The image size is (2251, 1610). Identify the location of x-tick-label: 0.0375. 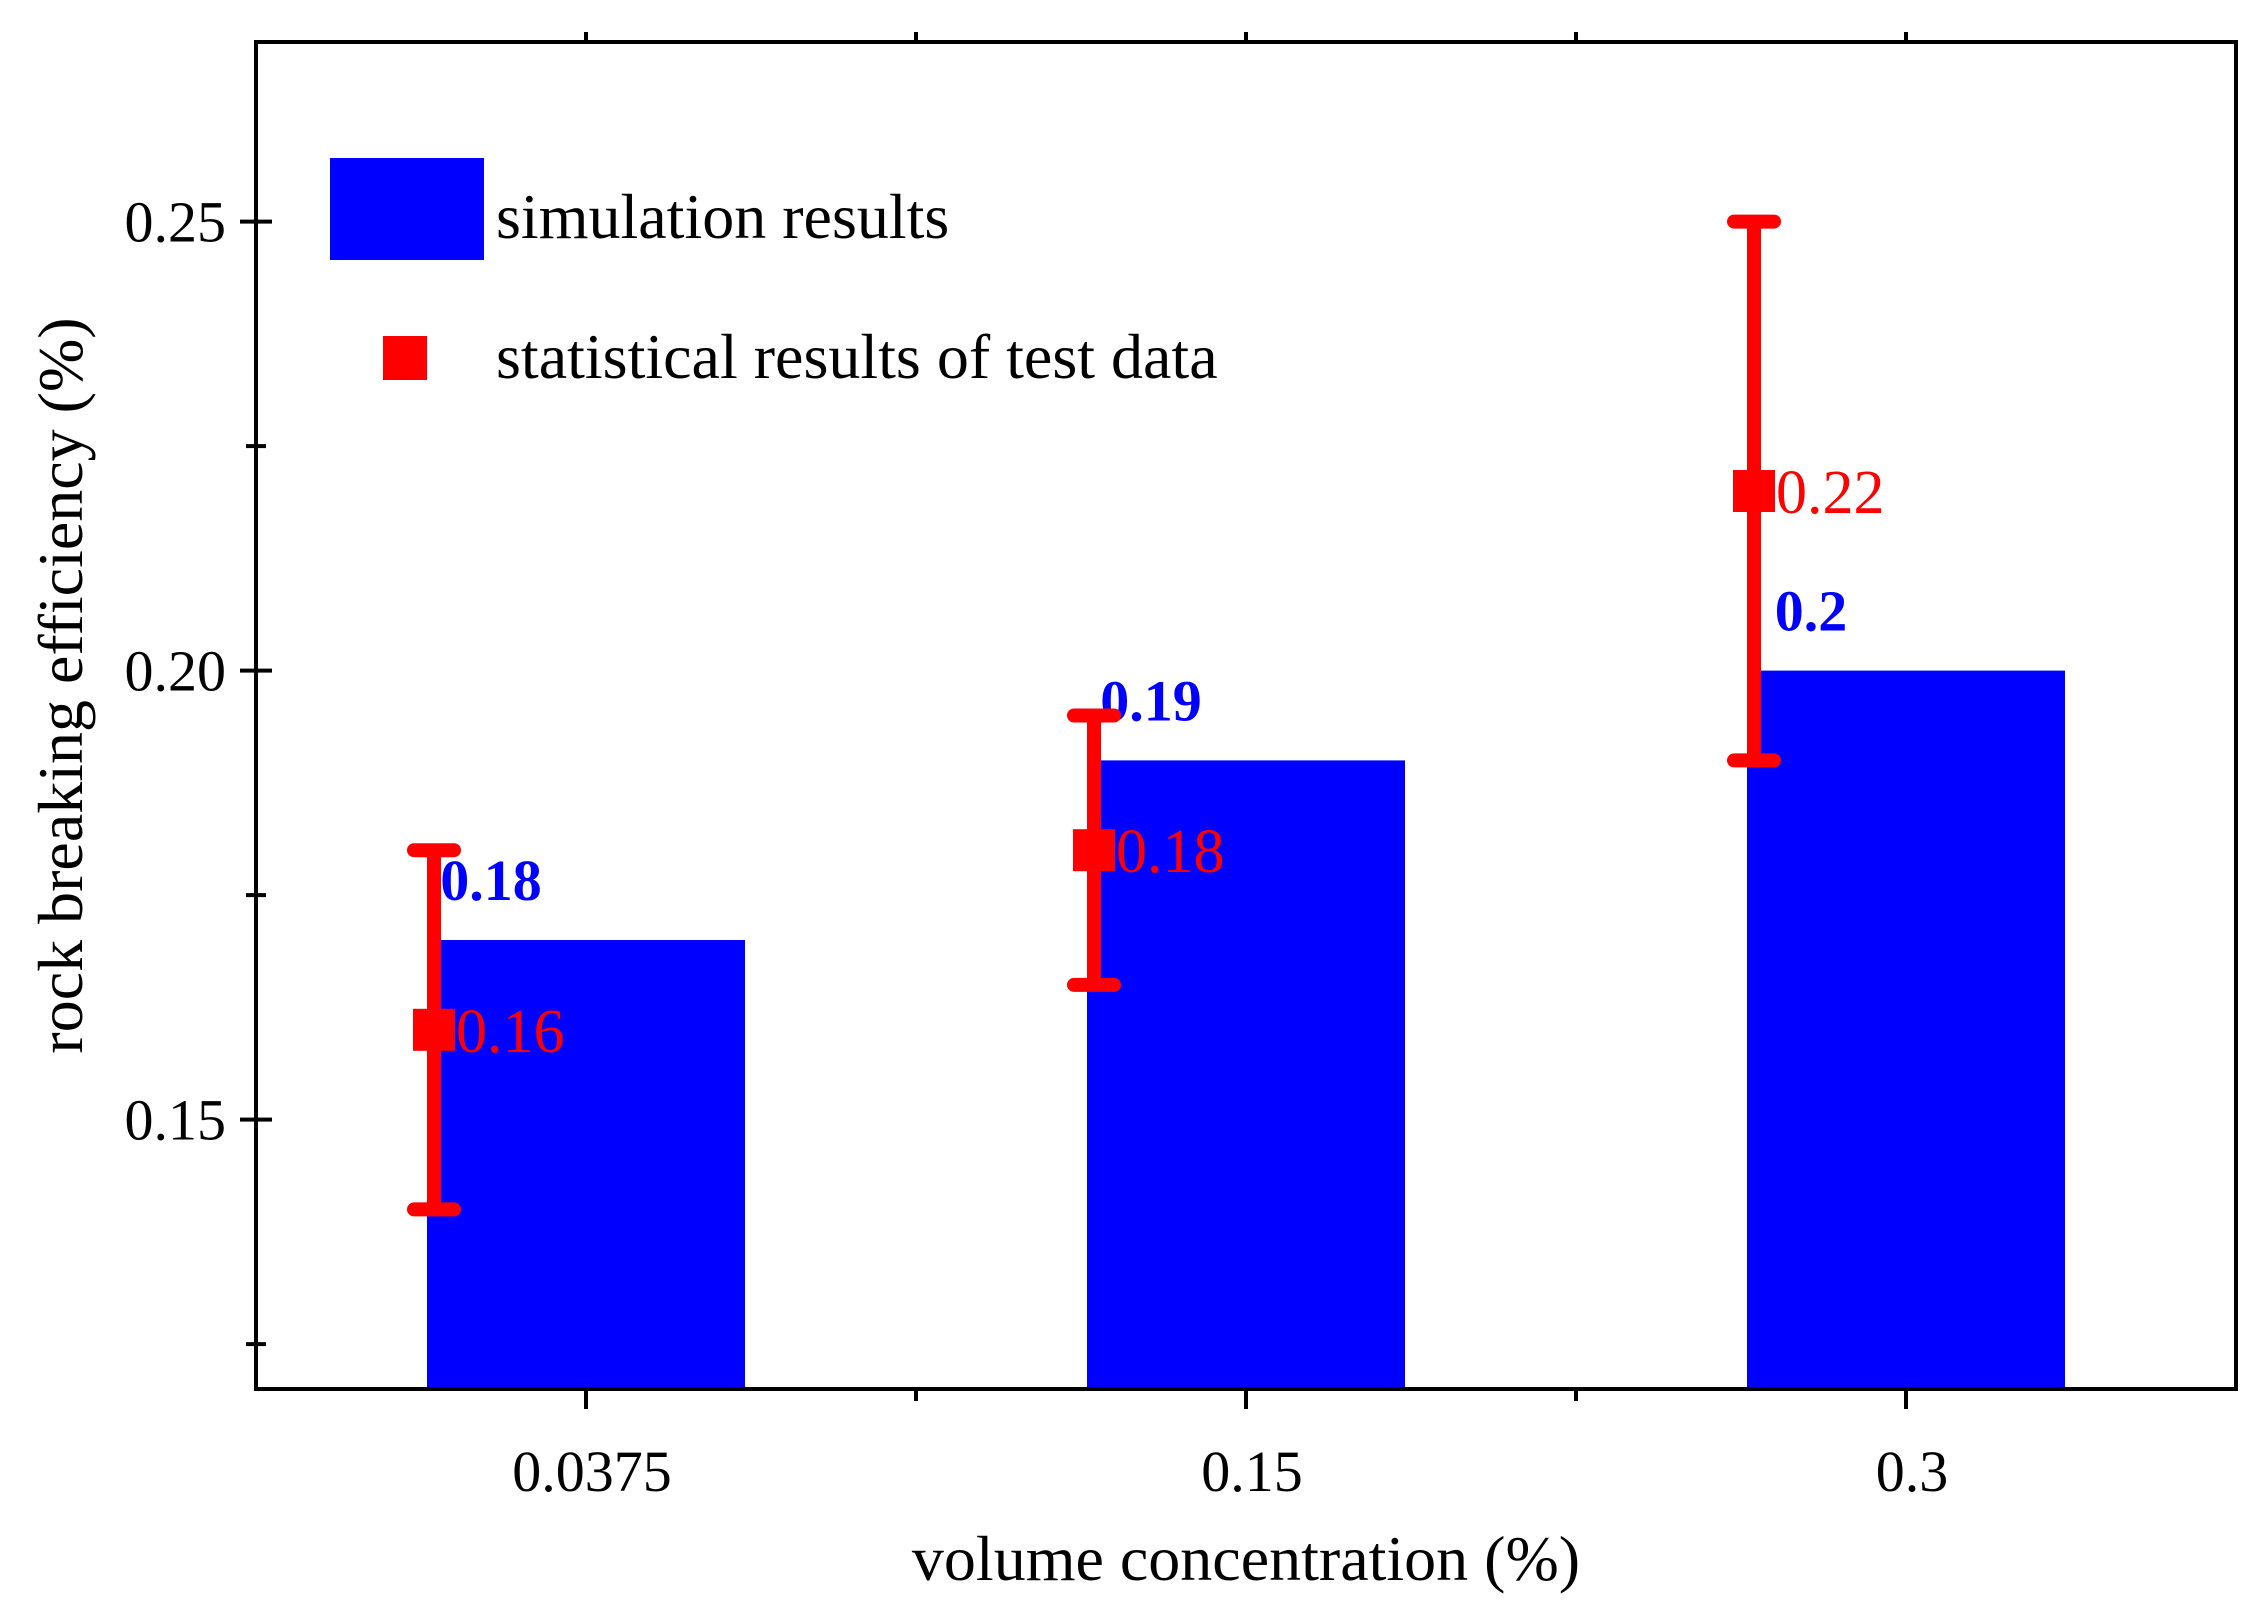
(592, 1471).